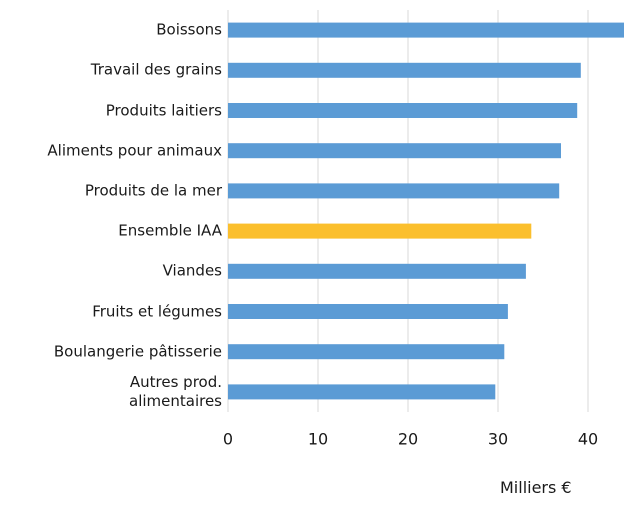 This screenshot has width=625, height=510. I want to click on y-tick-label: Autres prod. alimentaires, so click(175, 391).